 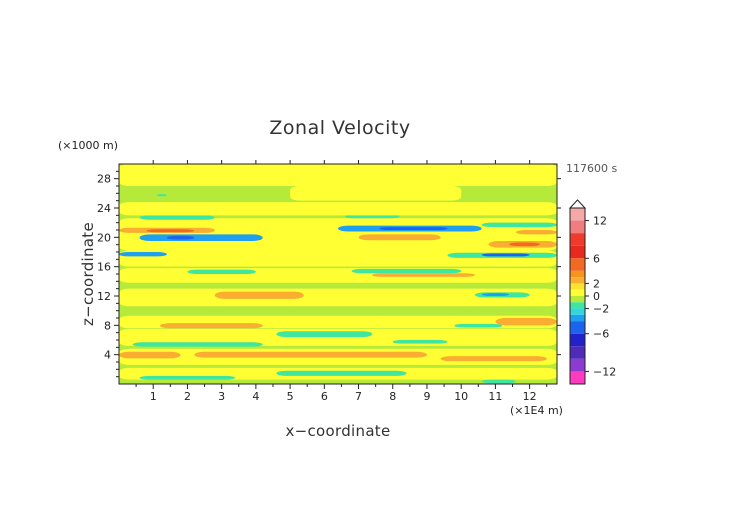 I want to click on colorbar-tick-label: −6, so click(x=601, y=334).